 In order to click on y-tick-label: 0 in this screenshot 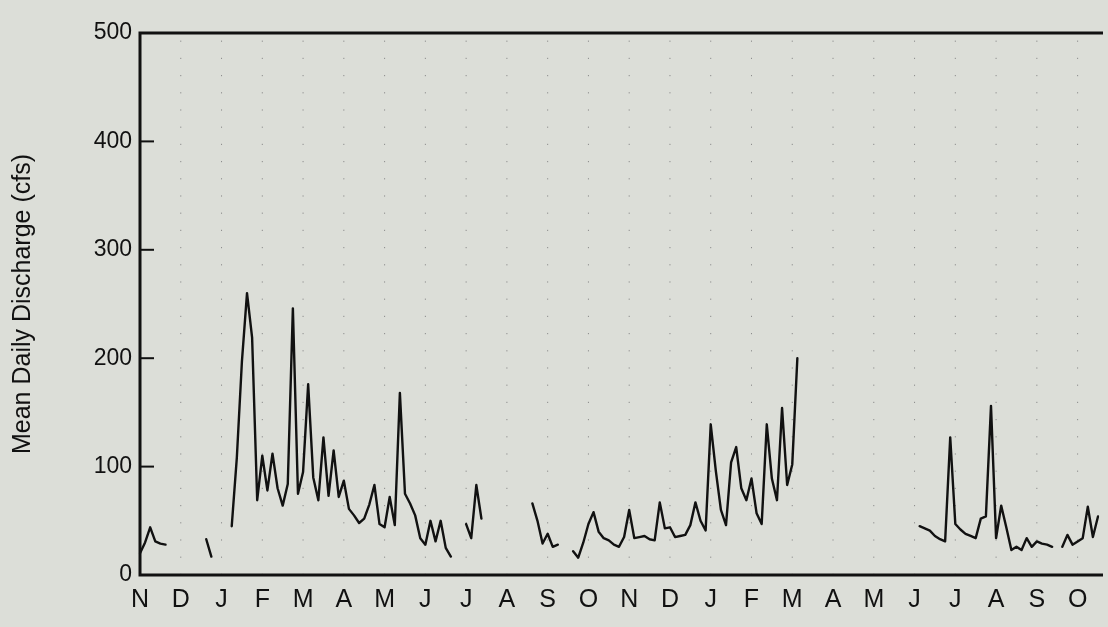, I will do `click(125, 573)`.